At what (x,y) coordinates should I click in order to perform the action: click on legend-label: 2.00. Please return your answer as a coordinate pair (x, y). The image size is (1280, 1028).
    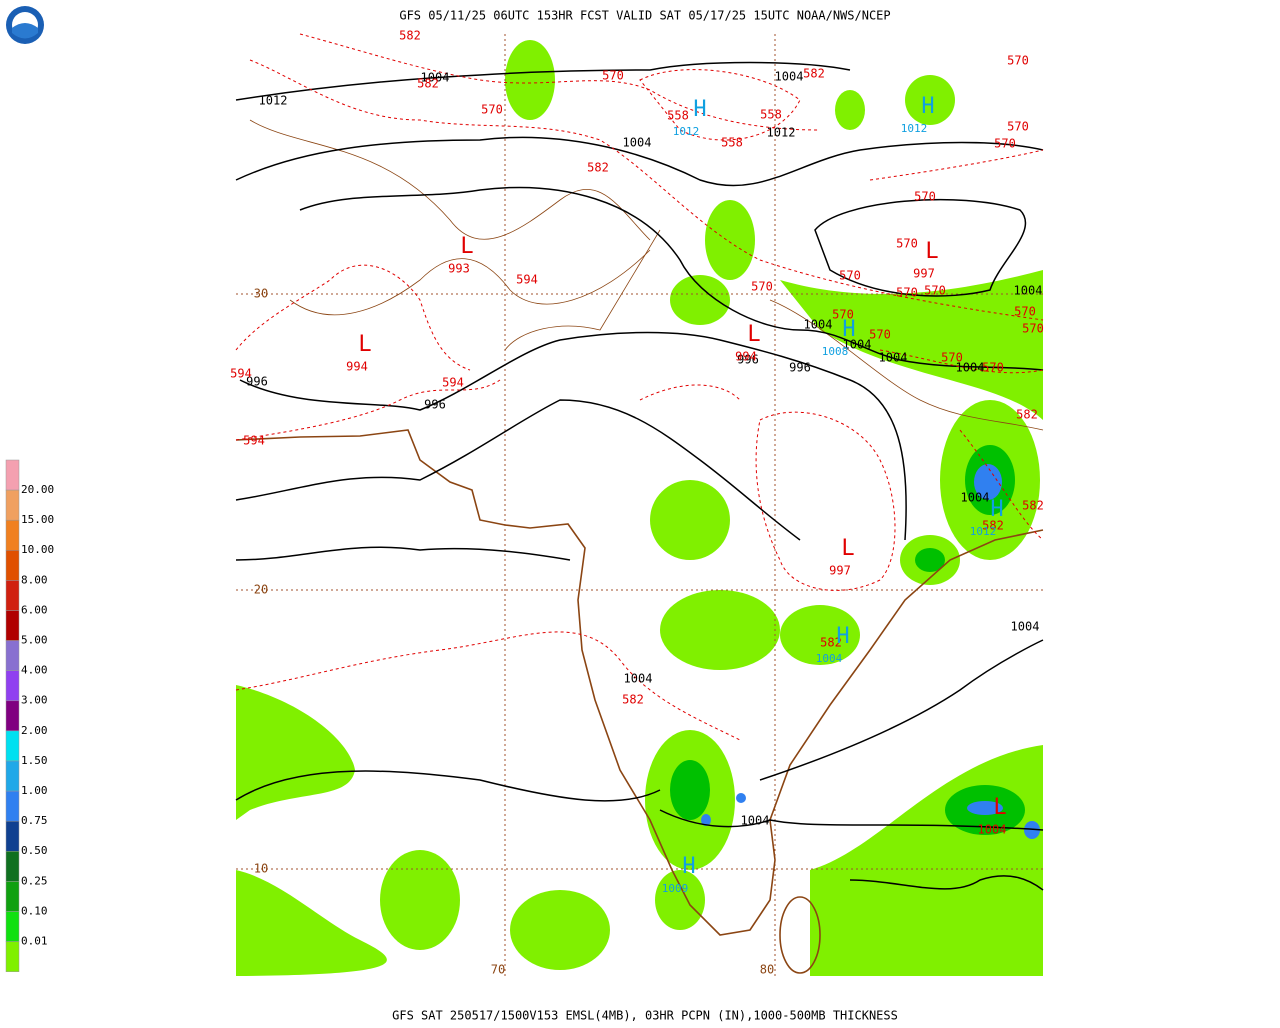
    Looking at the image, I should click on (34, 730).